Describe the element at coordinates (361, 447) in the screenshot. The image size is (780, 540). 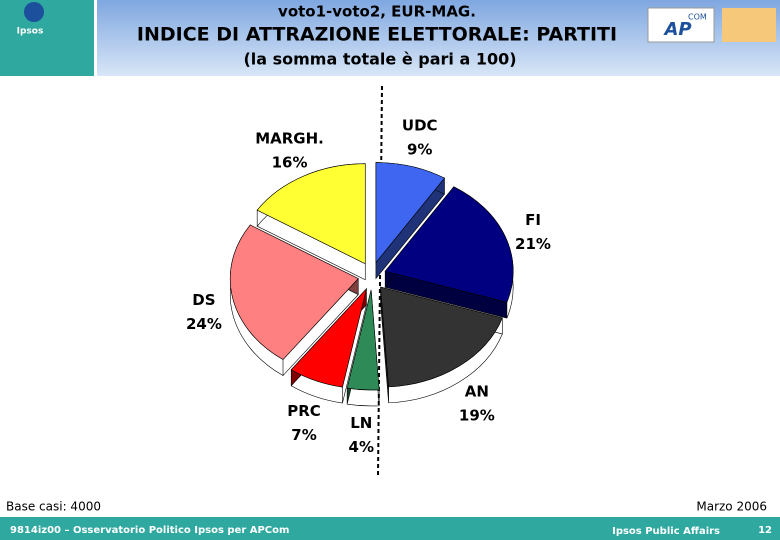
I see `value-label: 4%` at that location.